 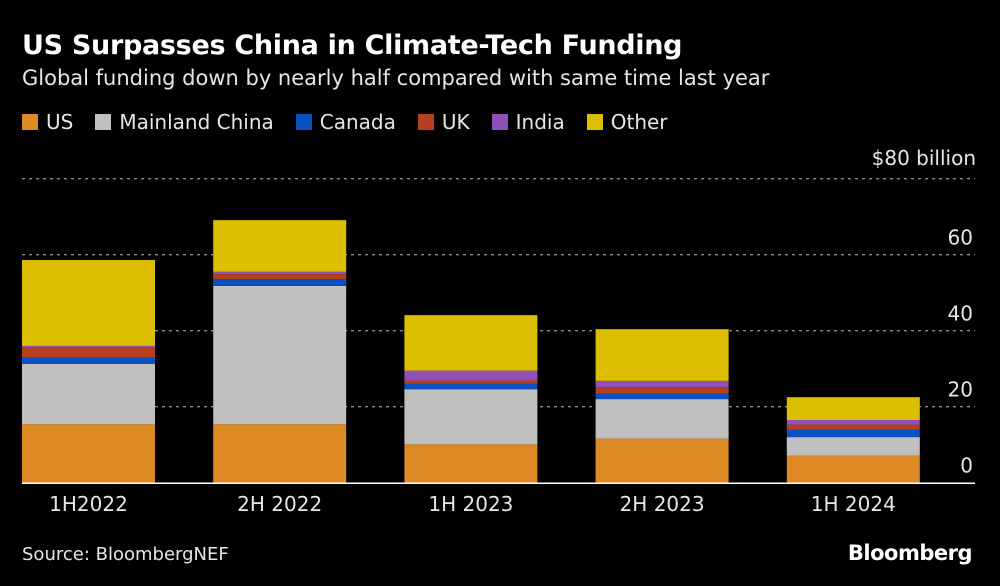 I want to click on legend-item: US, so click(x=47, y=122).